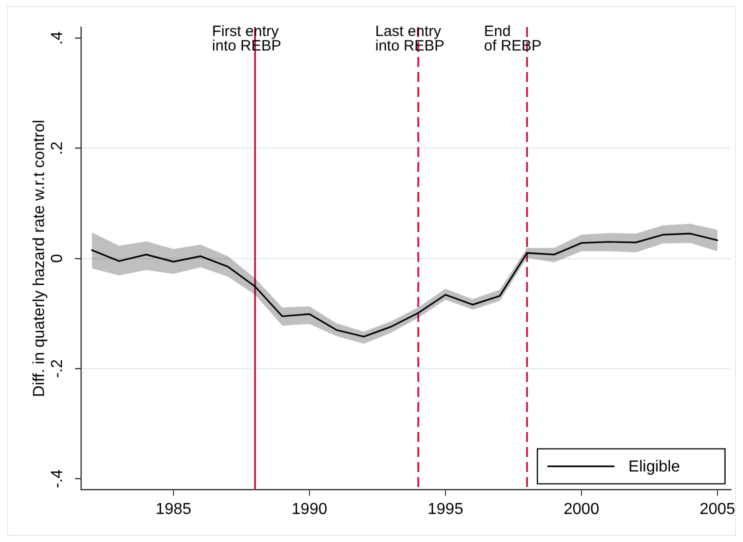 The height and width of the screenshot is (542, 743). Describe the element at coordinates (57, 258) in the screenshot. I see `y-tick-label: 0` at that location.